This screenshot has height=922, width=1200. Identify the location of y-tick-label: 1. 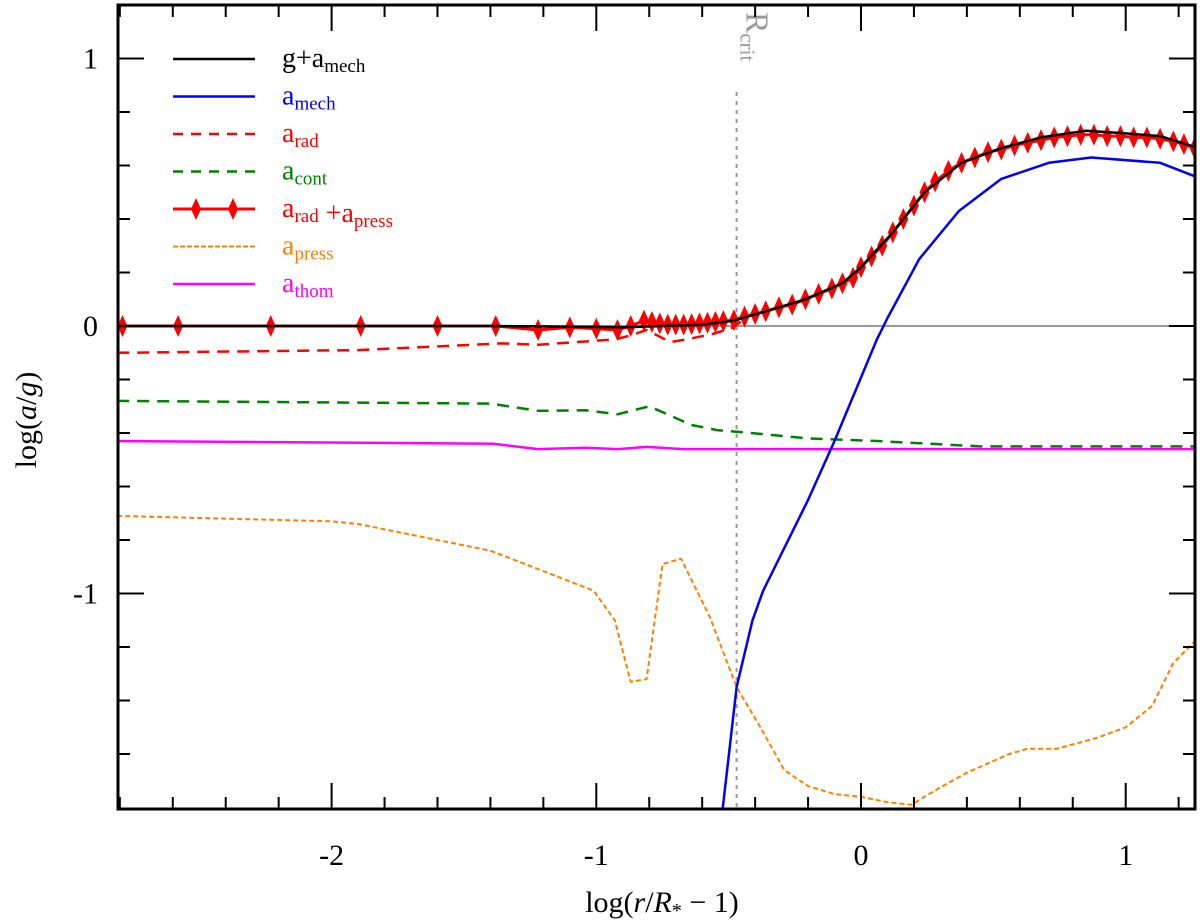
(90, 59).